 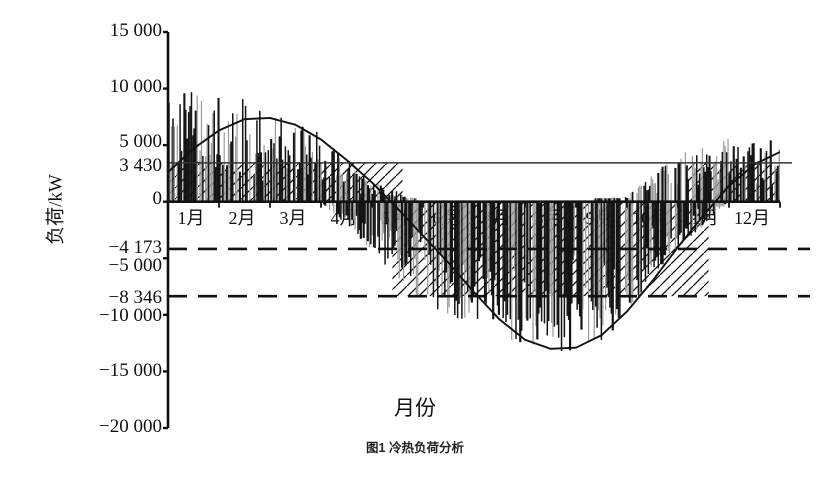 What do you see at coordinates (415, 448) in the screenshot?
I see `figure-caption: 图1 冷热负荷分析` at bounding box center [415, 448].